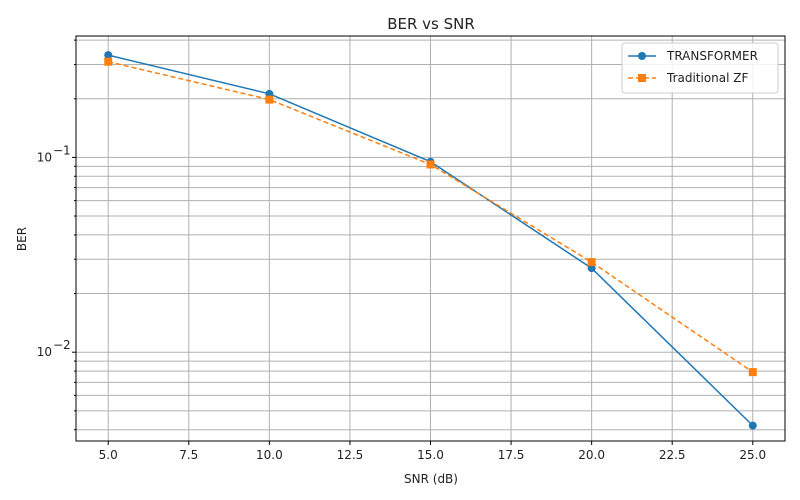 The image size is (800, 500). What do you see at coordinates (430, 455) in the screenshot?
I see `x-tick-label: 15.0` at bounding box center [430, 455].